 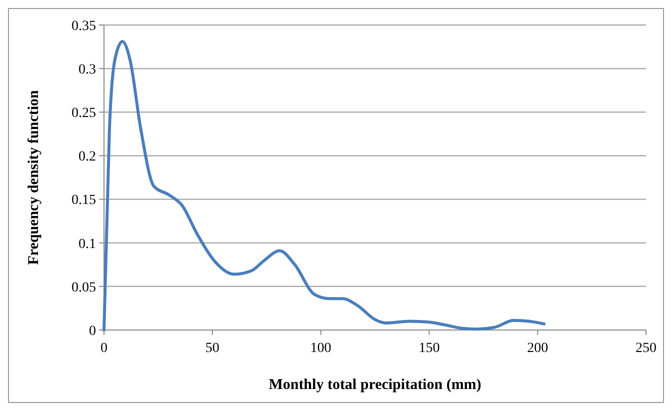 I want to click on y-tick-label: 0.2, so click(x=87, y=157).